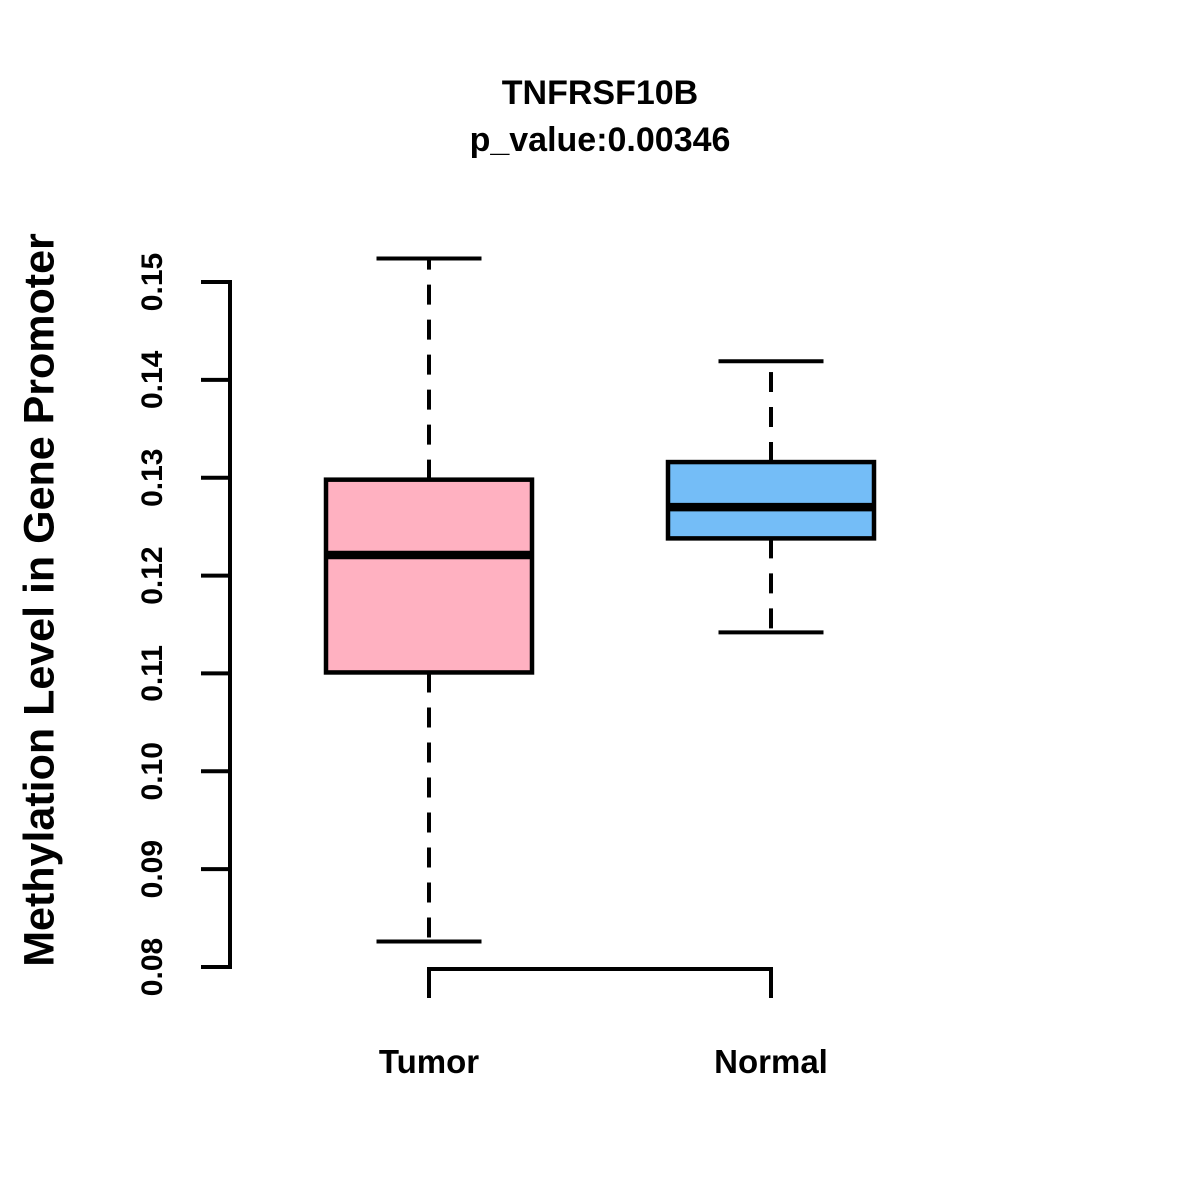  I want to click on y-tick-label: 0.14, so click(152, 379).